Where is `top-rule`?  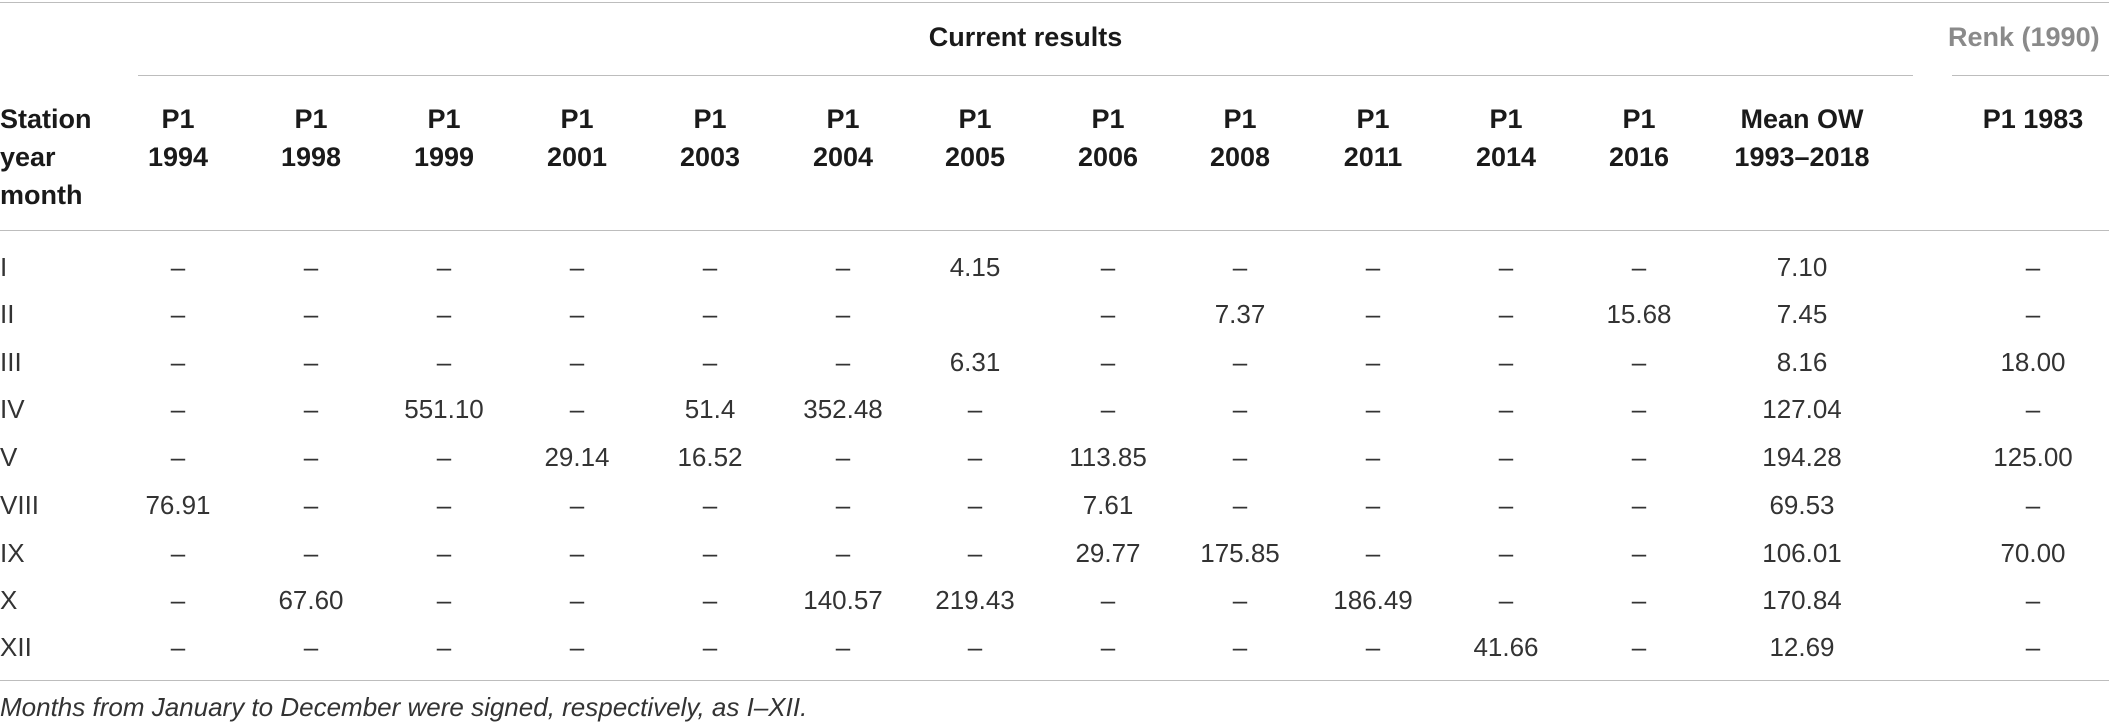
top-rule is located at coordinates (1054, 2).